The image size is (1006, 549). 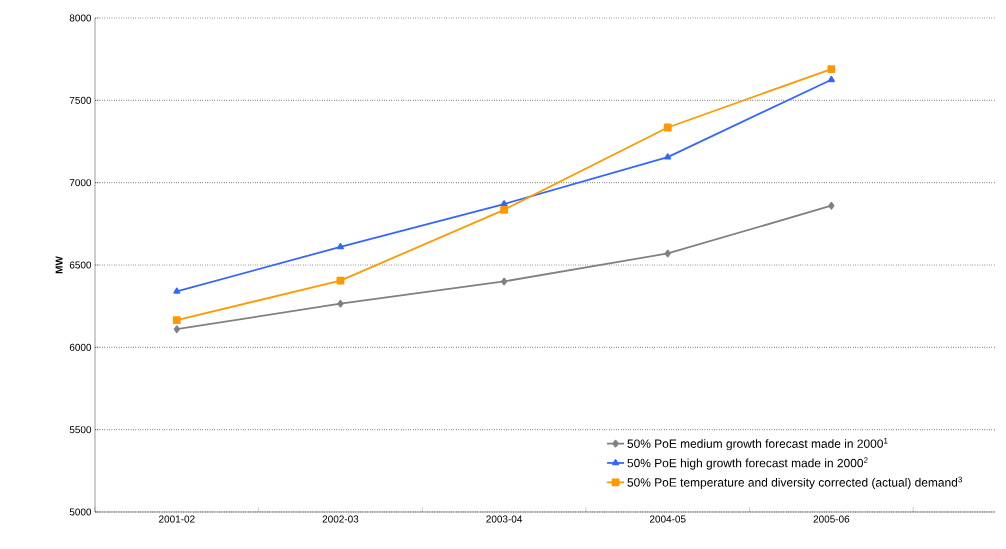 What do you see at coordinates (757, 444) in the screenshot?
I see `legend-label: 50% PoE medium growth forecast made in 2000$^{1}$` at bounding box center [757, 444].